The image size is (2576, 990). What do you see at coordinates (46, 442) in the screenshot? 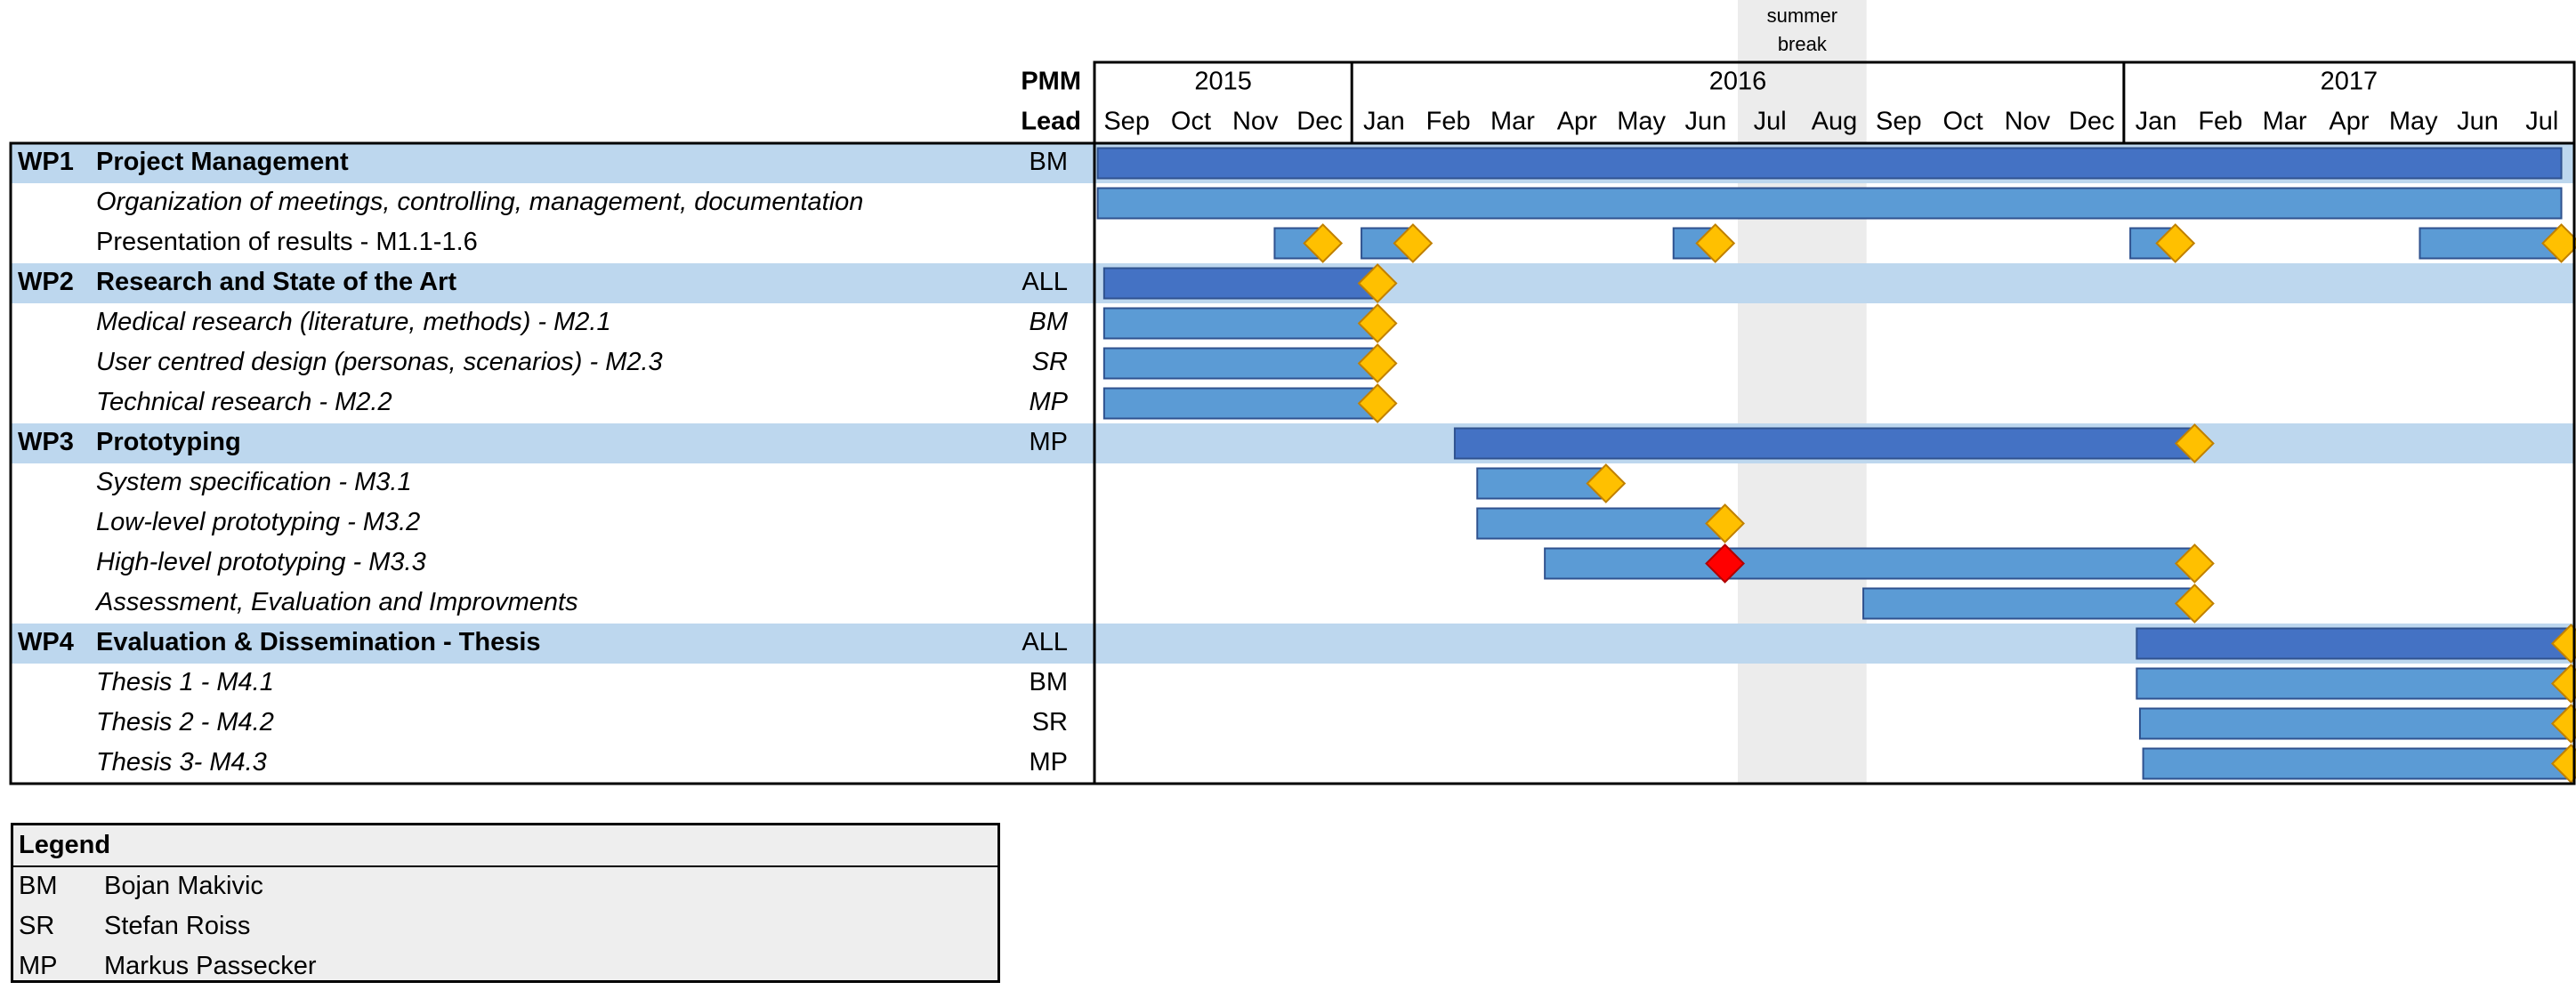
I see `wp-code: WP3` at bounding box center [46, 442].